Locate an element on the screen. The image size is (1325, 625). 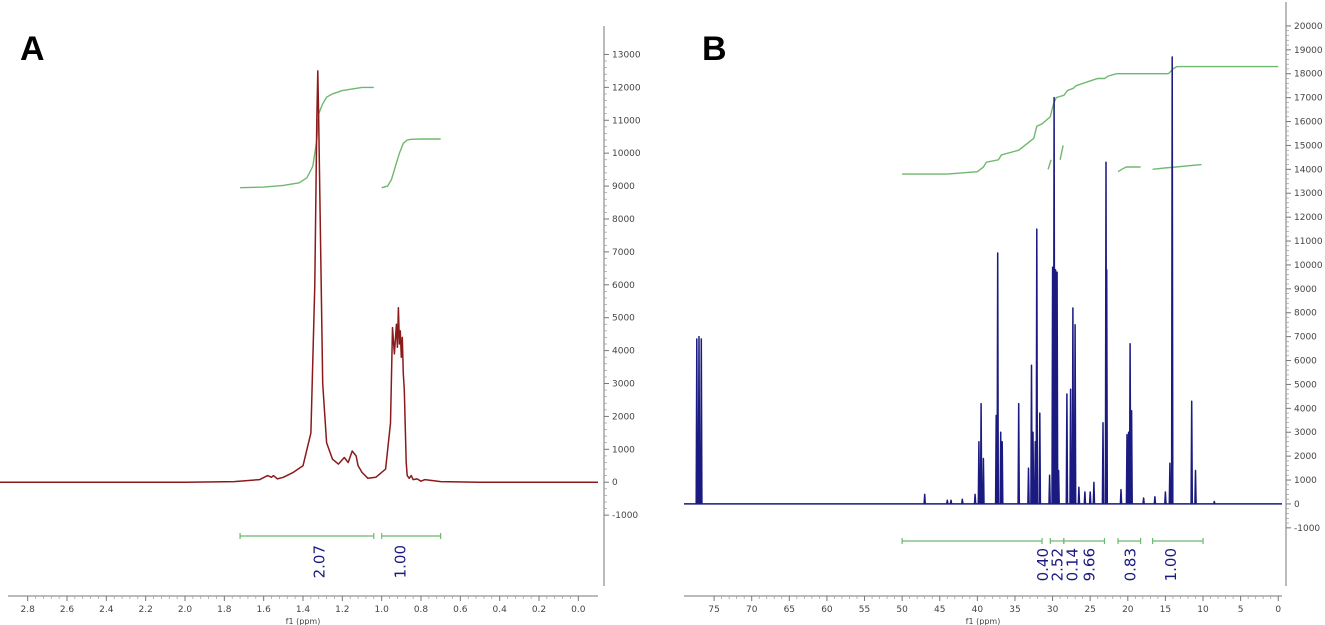
x-tick-label: 70 is located at coordinates (752, 610).